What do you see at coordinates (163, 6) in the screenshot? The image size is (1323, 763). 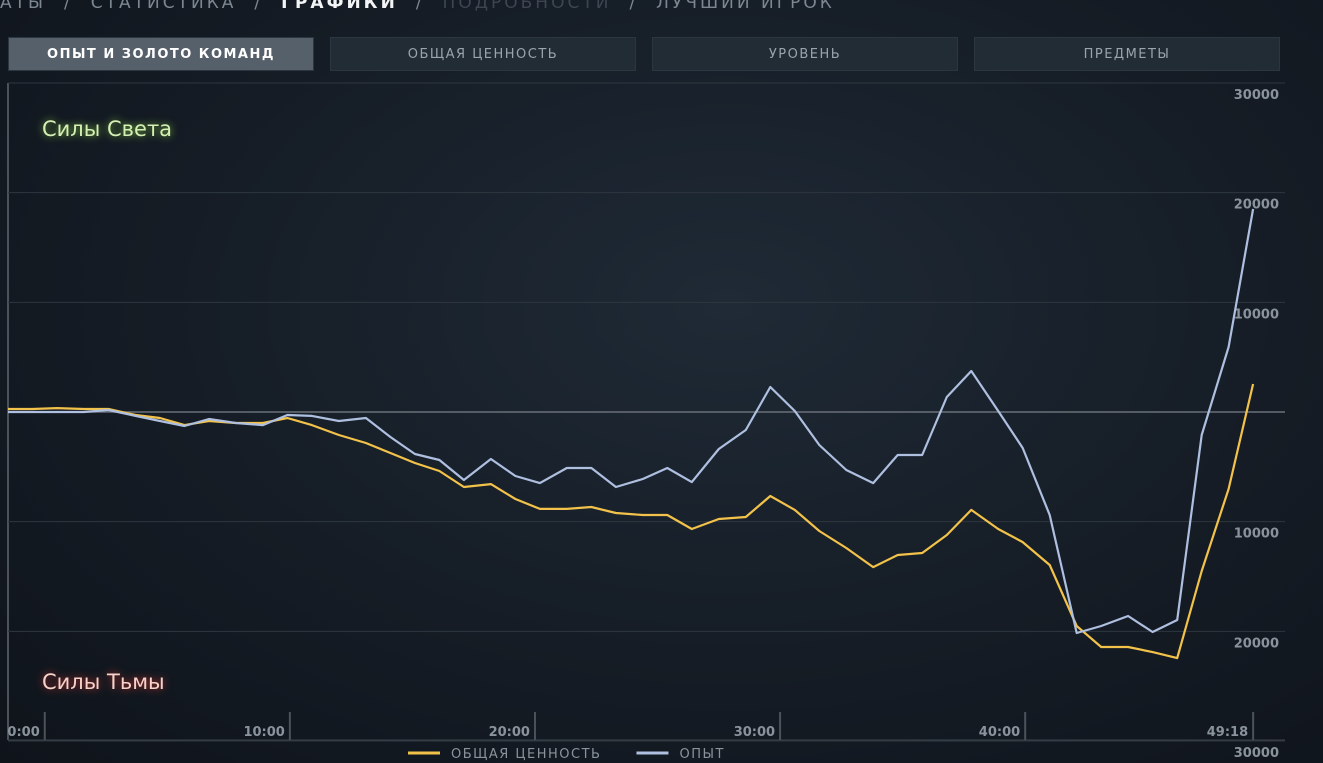 I see `nav-item: СТАТИСТИКА` at bounding box center [163, 6].